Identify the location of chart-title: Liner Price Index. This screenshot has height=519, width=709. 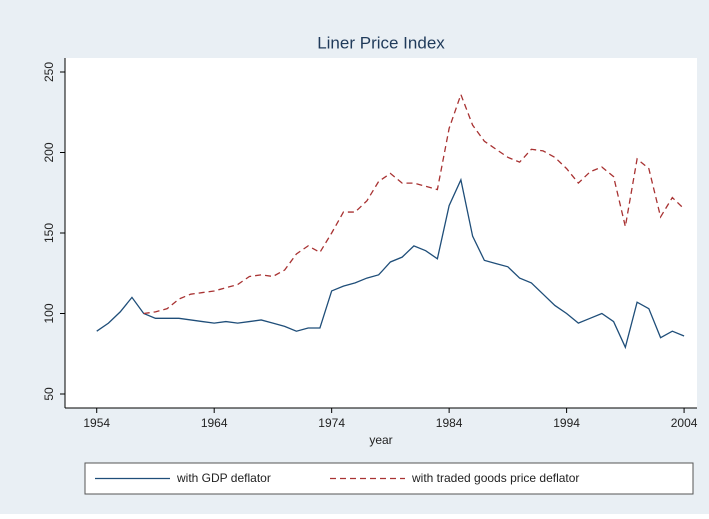
(381, 42).